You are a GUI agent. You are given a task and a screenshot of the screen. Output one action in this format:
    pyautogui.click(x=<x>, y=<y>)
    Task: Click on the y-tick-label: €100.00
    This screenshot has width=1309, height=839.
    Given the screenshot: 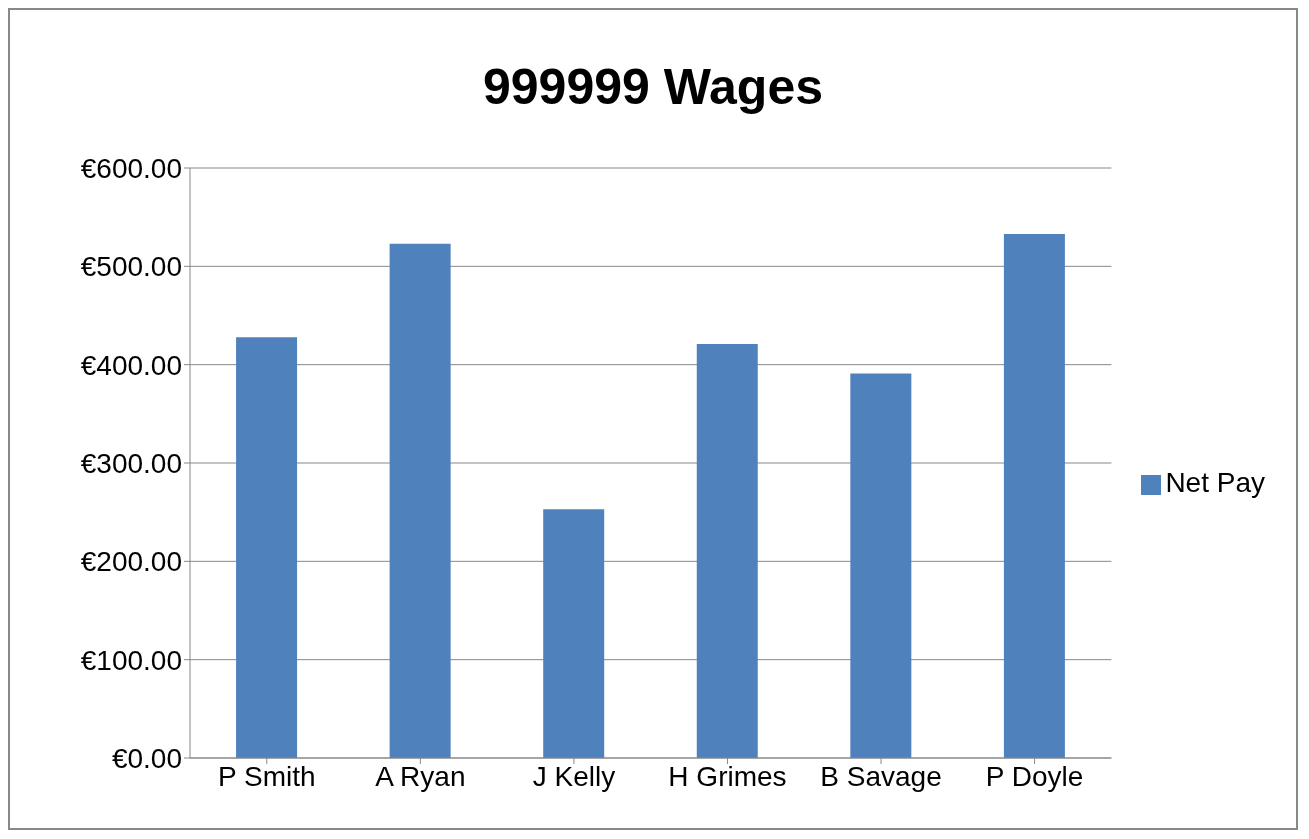 What is the action you would take?
    pyautogui.click(x=131, y=660)
    